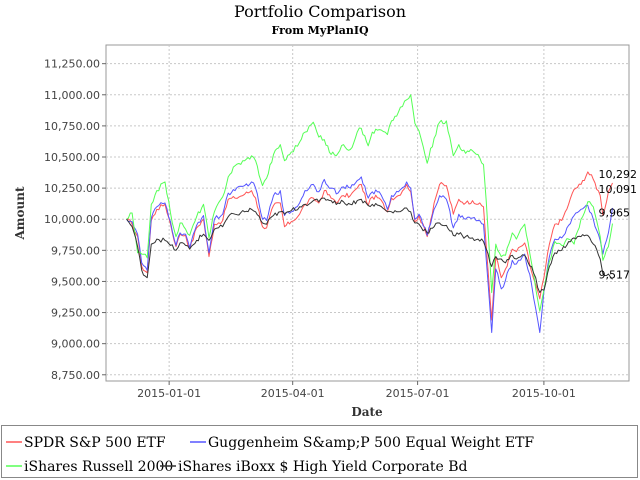  What do you see at coordinates (544, 393) in the screenshot?
I see `x-tick-label: 2015-10-01` at bounding box center [544, 393].